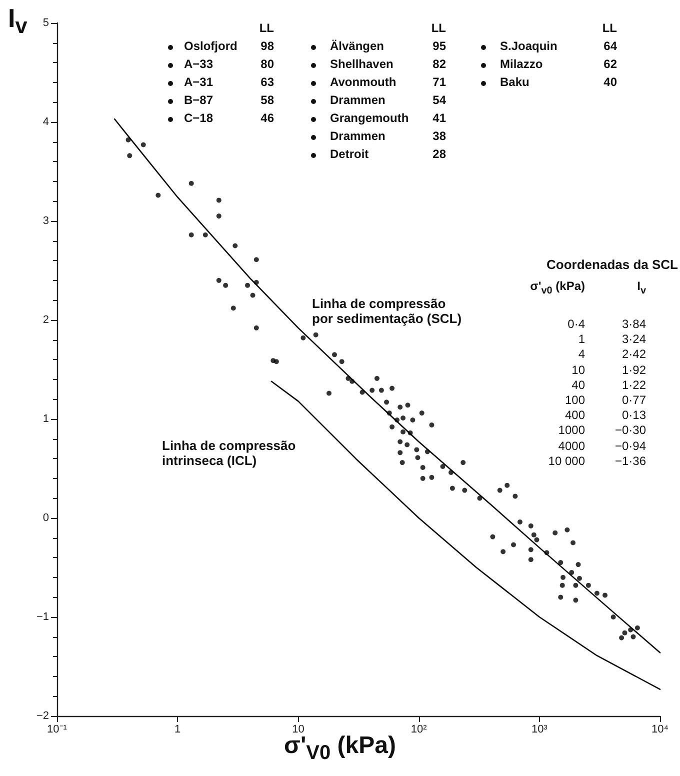  I want to click on text: Detroit 28, so click(388, 154).